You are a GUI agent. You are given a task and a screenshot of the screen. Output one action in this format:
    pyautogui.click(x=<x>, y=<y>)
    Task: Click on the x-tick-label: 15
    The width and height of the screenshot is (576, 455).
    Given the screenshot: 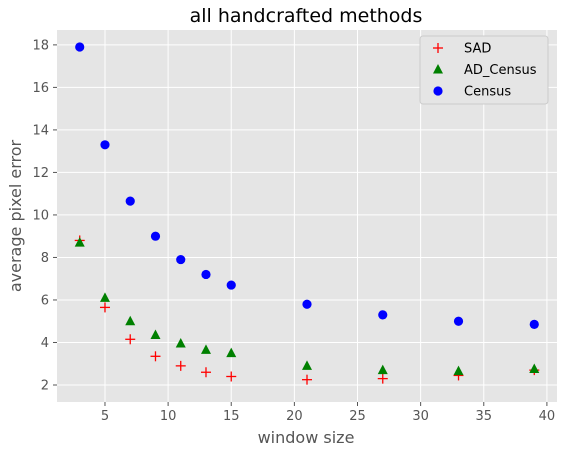 What is the action you would take?
    pyautogui.click(x=231, y=416)
    